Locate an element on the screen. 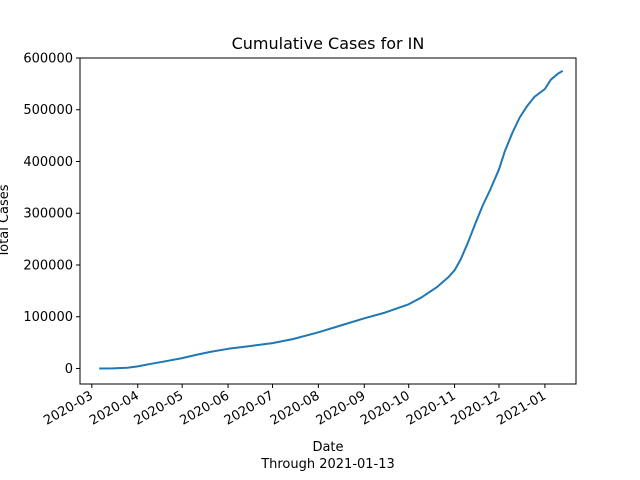 This screenshot has width=640, height=480. y-tick-label: 500000 is located at coordinates (48, 110).